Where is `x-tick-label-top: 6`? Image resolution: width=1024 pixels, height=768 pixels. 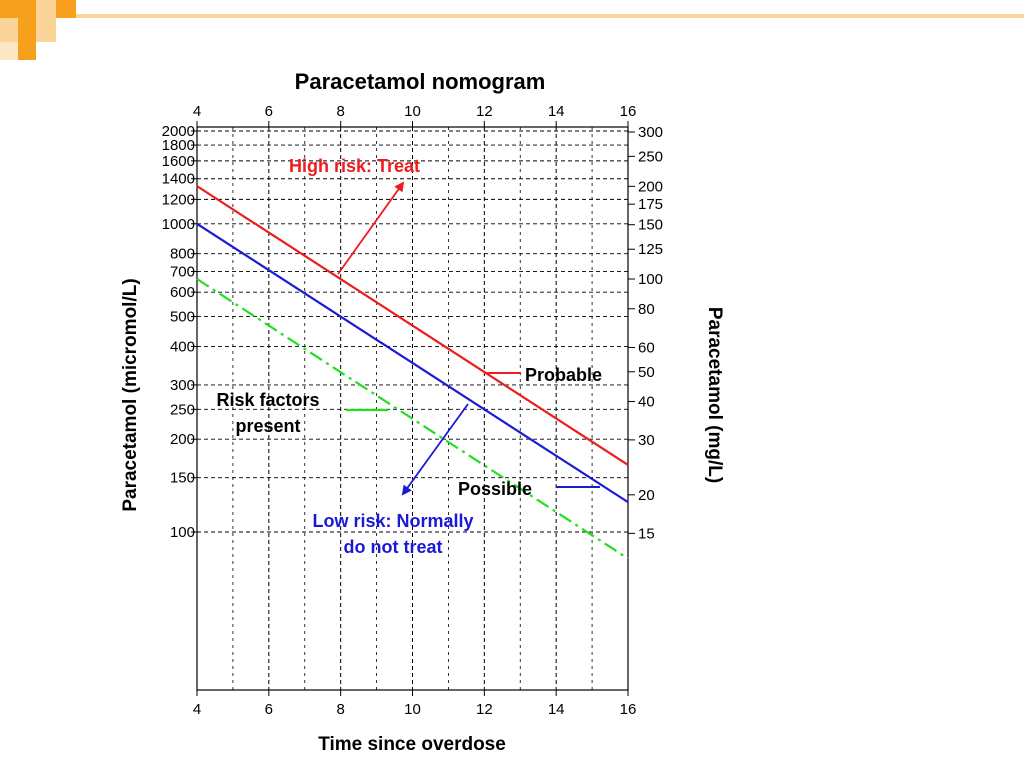
x-tick-label-top: 6 is located at coordinates (269, 111).